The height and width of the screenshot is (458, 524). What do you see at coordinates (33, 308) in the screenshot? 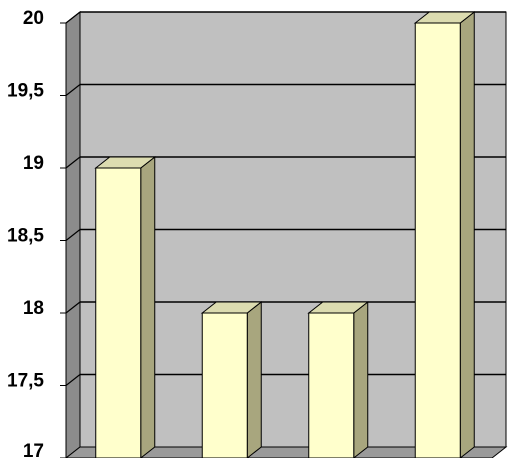
I see `y-tick-label: 18` at bounding box center [33, 308].